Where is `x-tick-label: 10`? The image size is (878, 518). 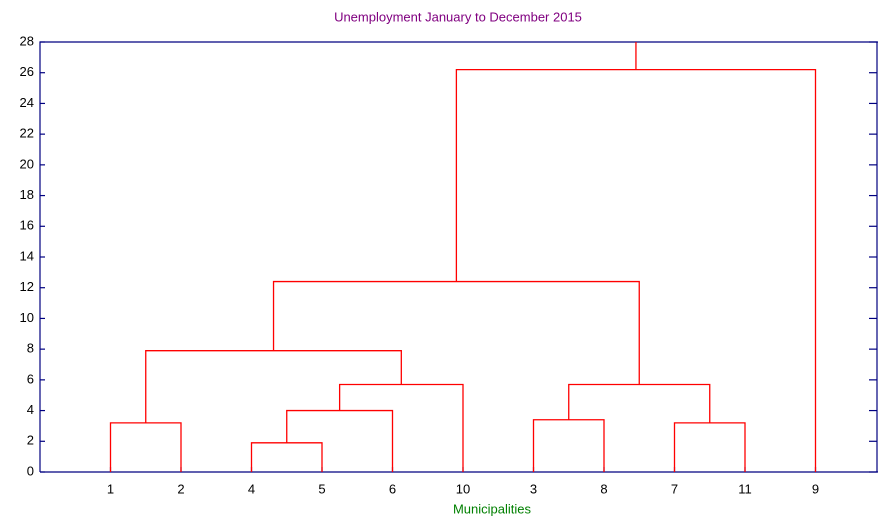 x-tick-label: 10 is located at coordinates (463, 488).